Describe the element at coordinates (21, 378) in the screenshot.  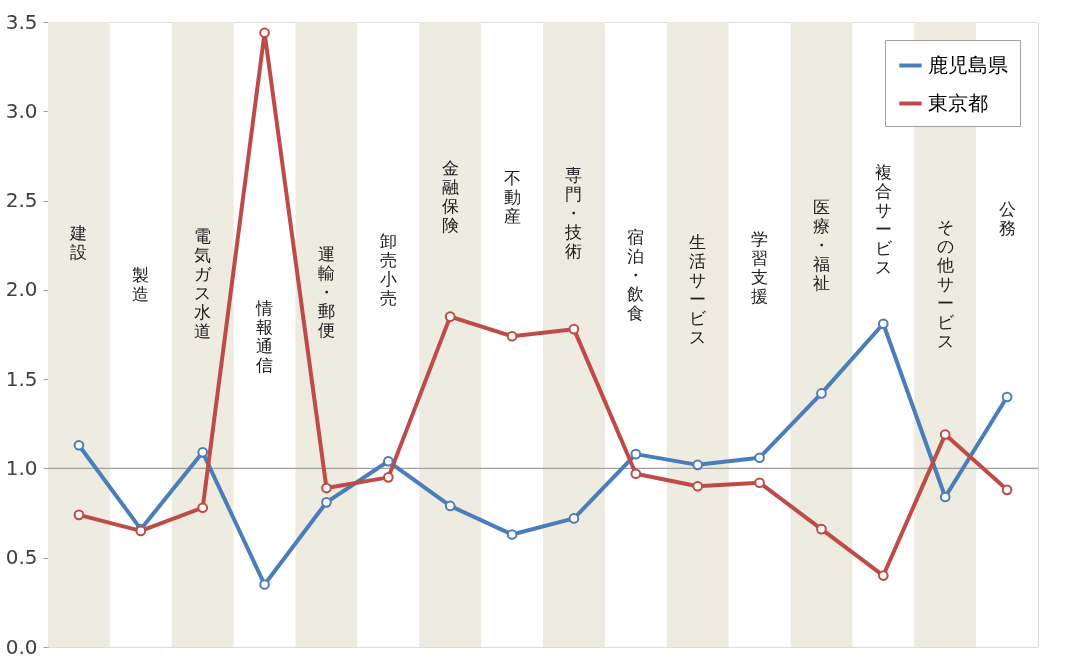
I see `y-tick-label: 1.5` at that location.